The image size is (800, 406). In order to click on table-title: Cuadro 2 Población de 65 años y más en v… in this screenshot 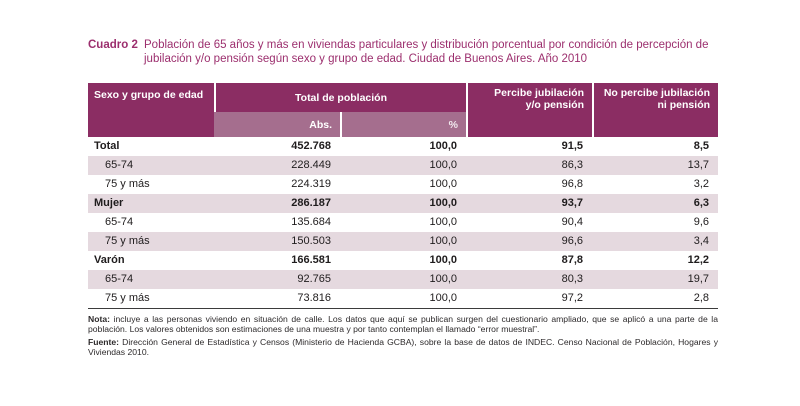, I will do `click(403, 52)`.